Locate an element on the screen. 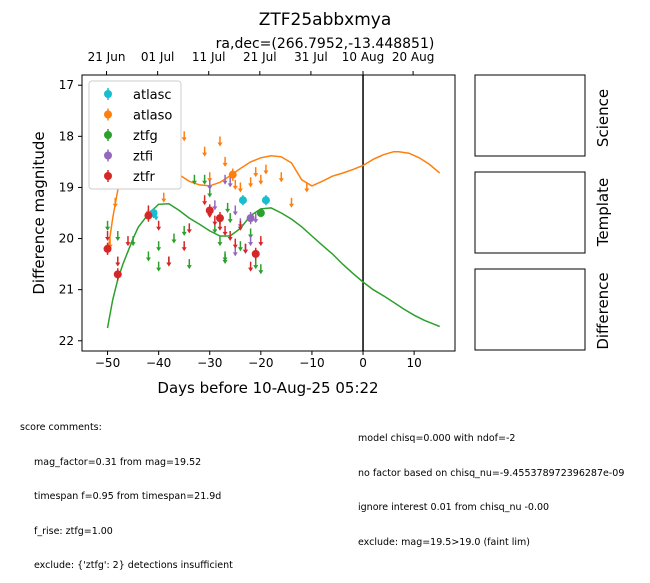  data-markers is located at coordinates (206, 206).